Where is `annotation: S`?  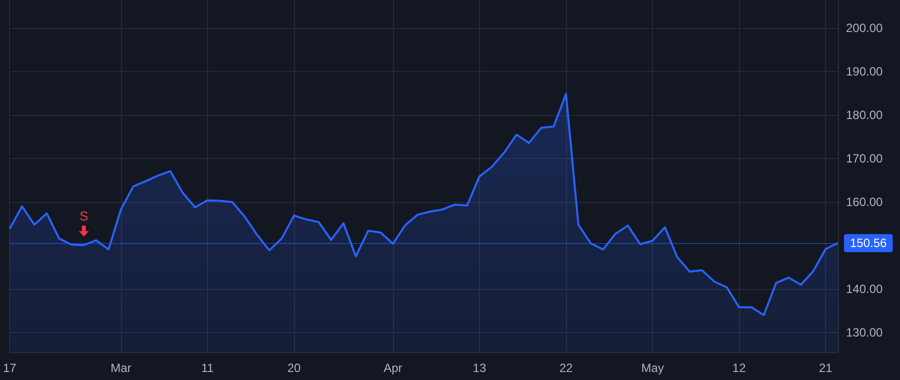 annotation: S is located at coordinates (84, 216).